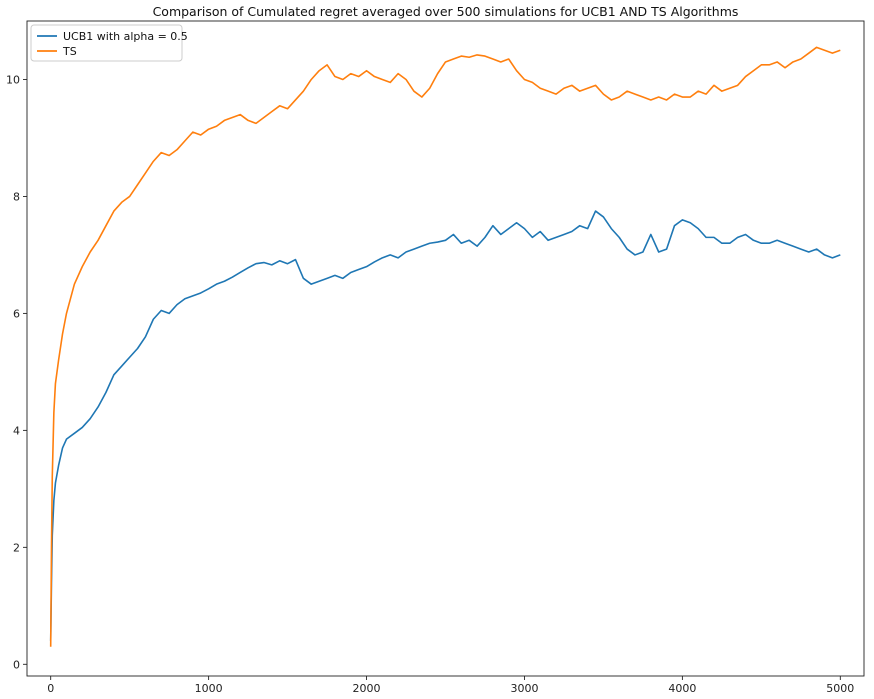 Image resolution: width=874 pixels, height=699 pixels. What do you see at coordinates (16, 547) in the screenshot?
I see `y-tick-label: 2` at bounding box center [16, 547].